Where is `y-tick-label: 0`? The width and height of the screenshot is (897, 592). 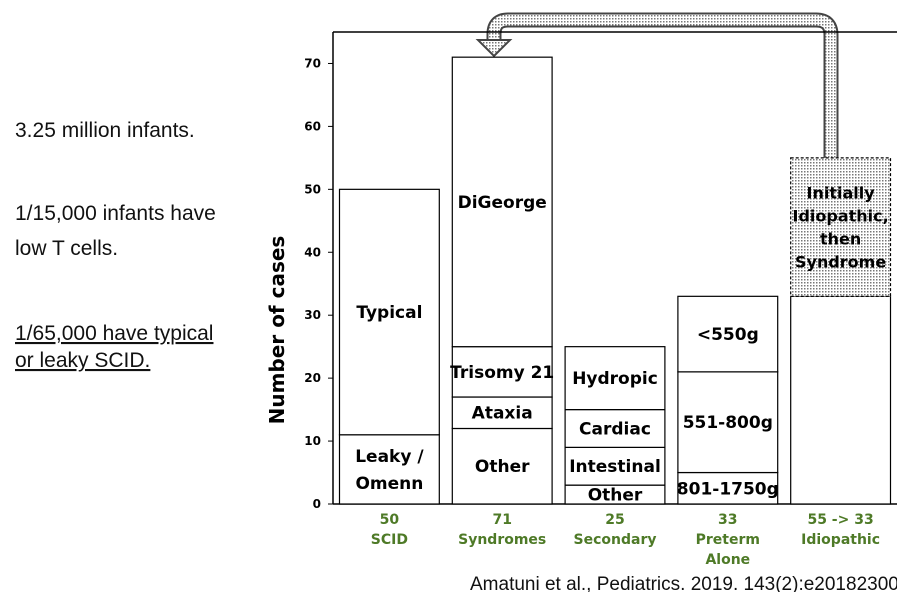
y-tick-label: 0 is located at coordinates (317, 504).